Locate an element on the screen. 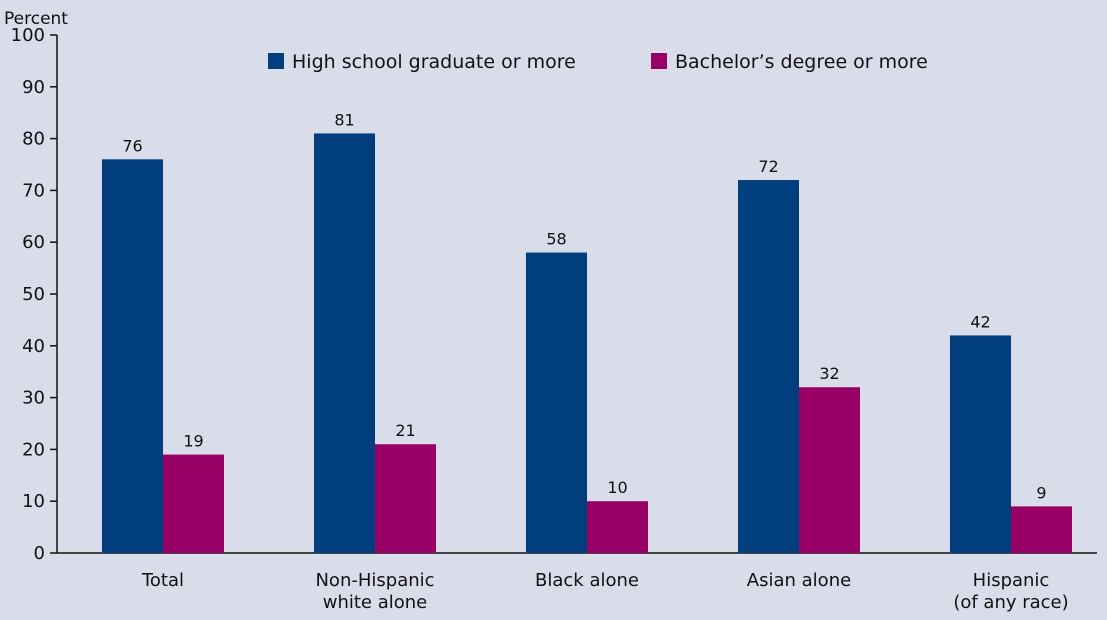  y-tick-label: 50 is located at coordinates (33, 294).